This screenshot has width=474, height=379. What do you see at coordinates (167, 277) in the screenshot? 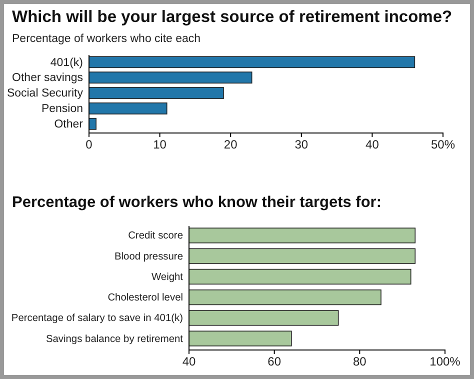
I see `y-tick-label: Weight` at bounding box center [167, 277].